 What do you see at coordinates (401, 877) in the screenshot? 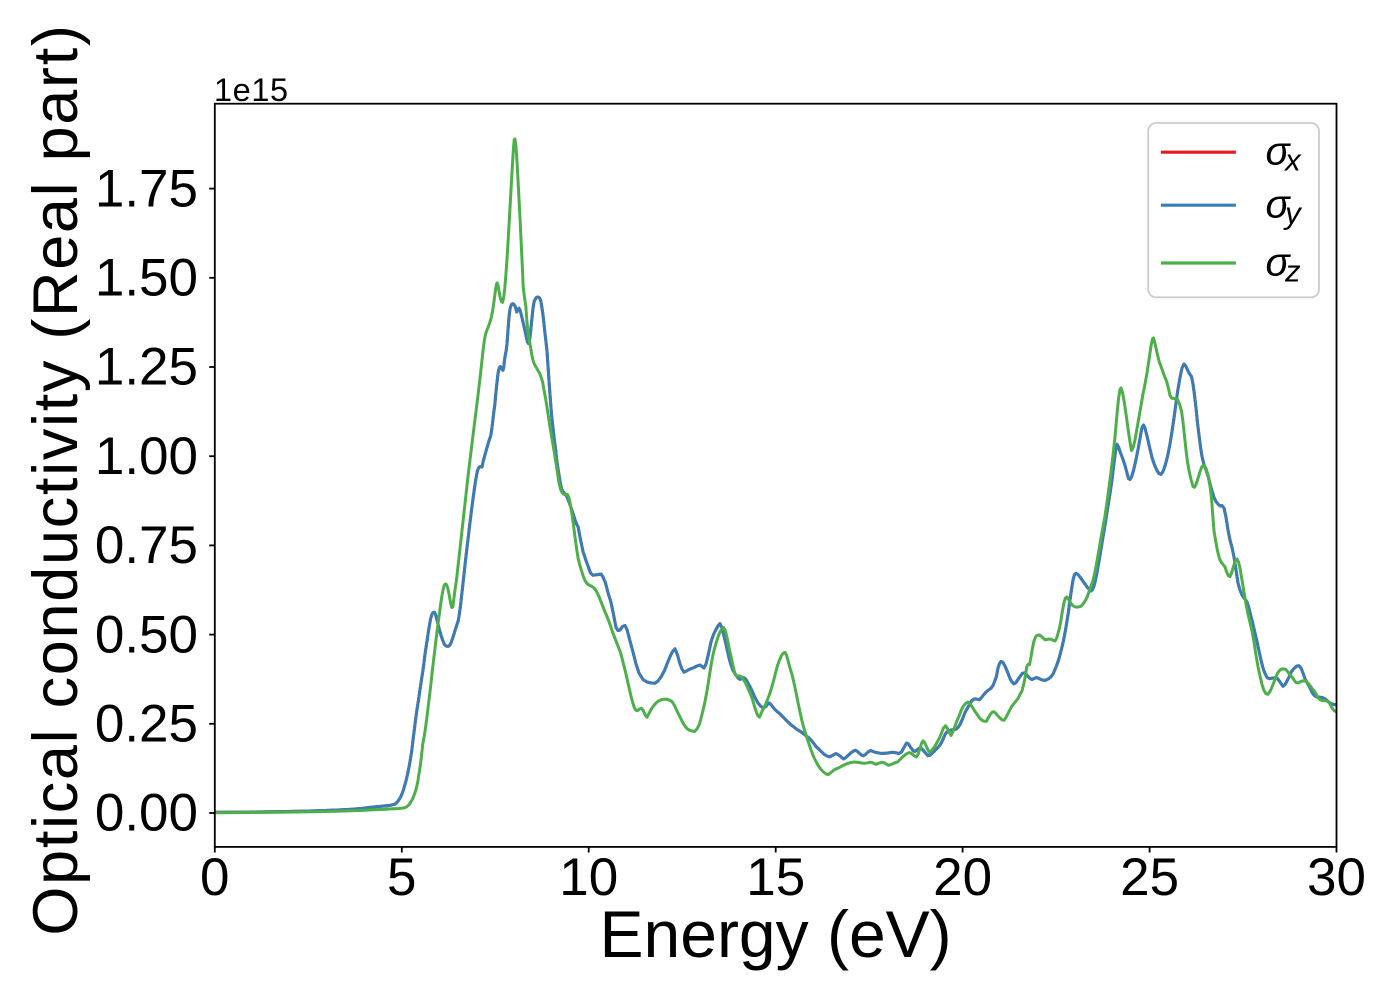
I see `svg-text: 5` at bounding box center [401, 877].